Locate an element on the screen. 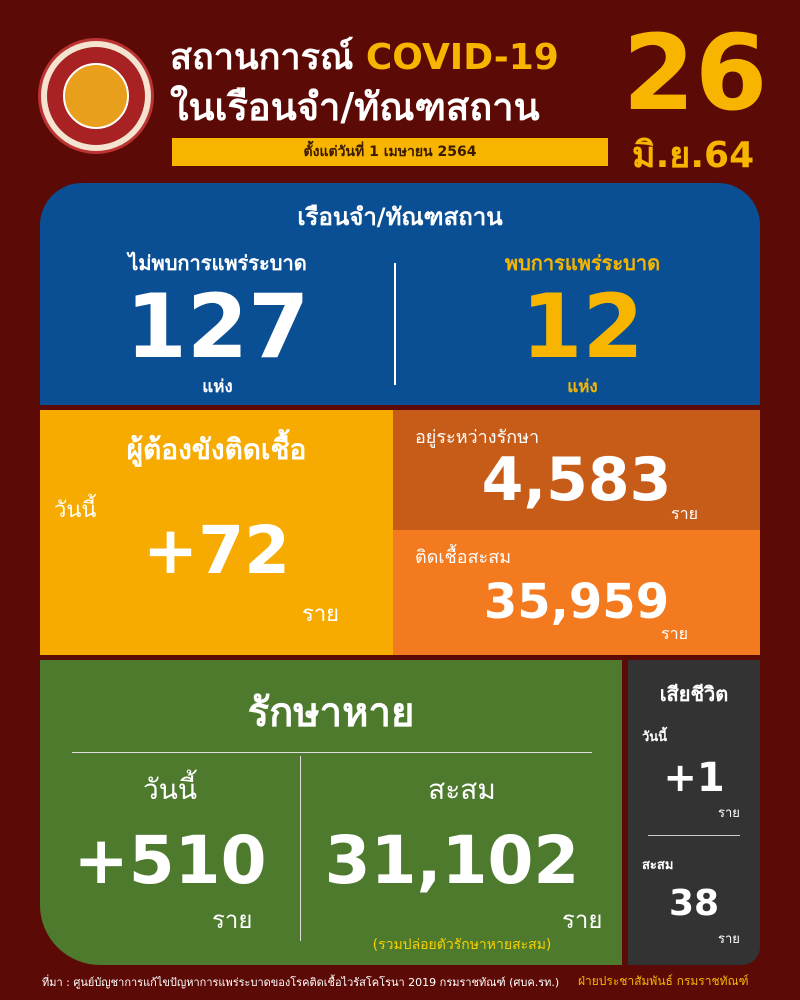  deaths-cumulative-unit: ราย is located at coordinates (729, 939).